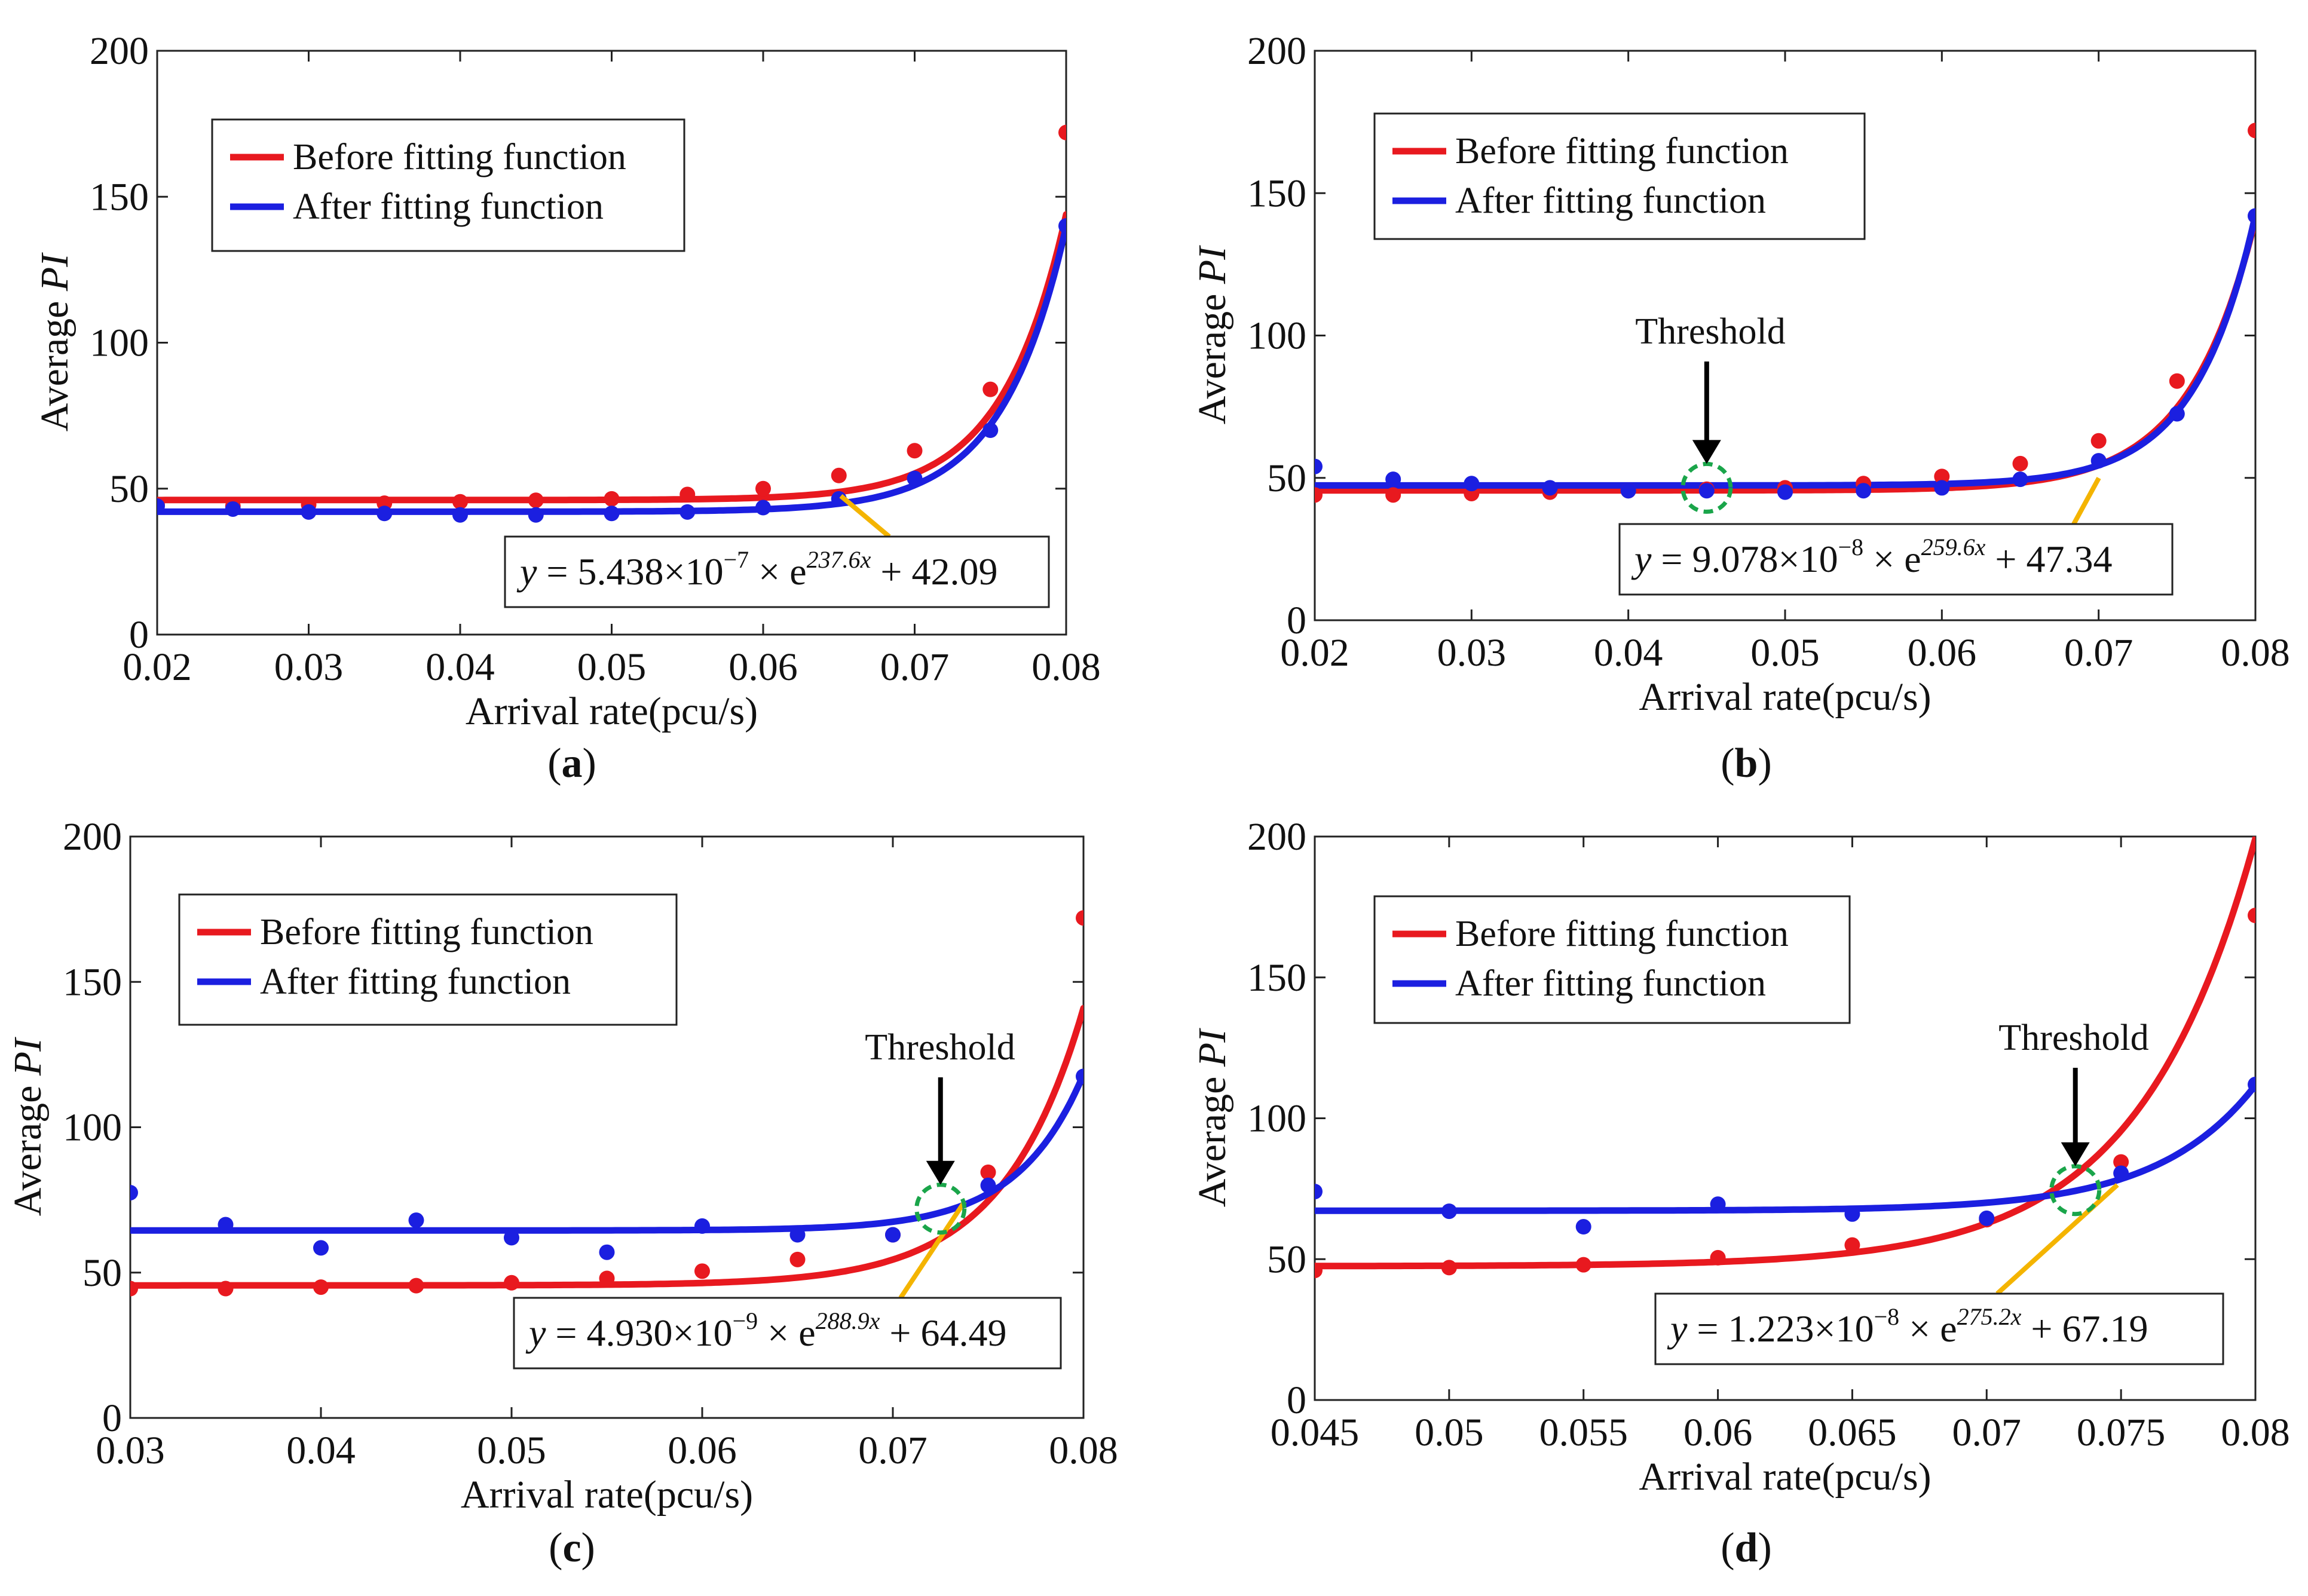 The image size is (2308, 1596). Describe the element at coordinates (1872, 557) in the screenshot. I see `equation-text: y = 9.078×10−8 × e259.6x + 47.34` at that location.